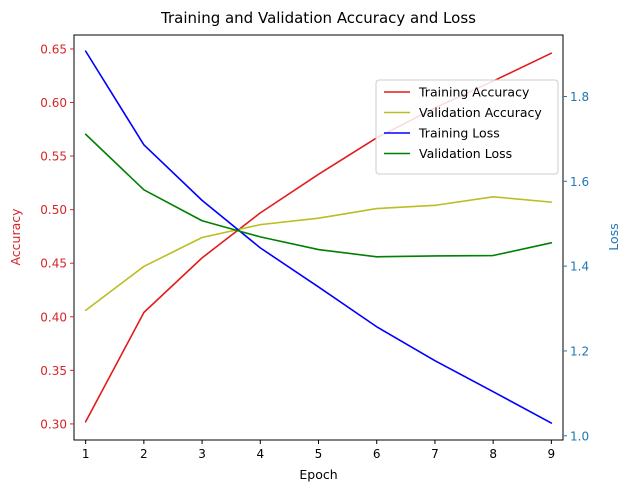  Describe the element at coordinates (579, 436) in the screenshot. I see `right-y-tick-label: 1.0` at that location.